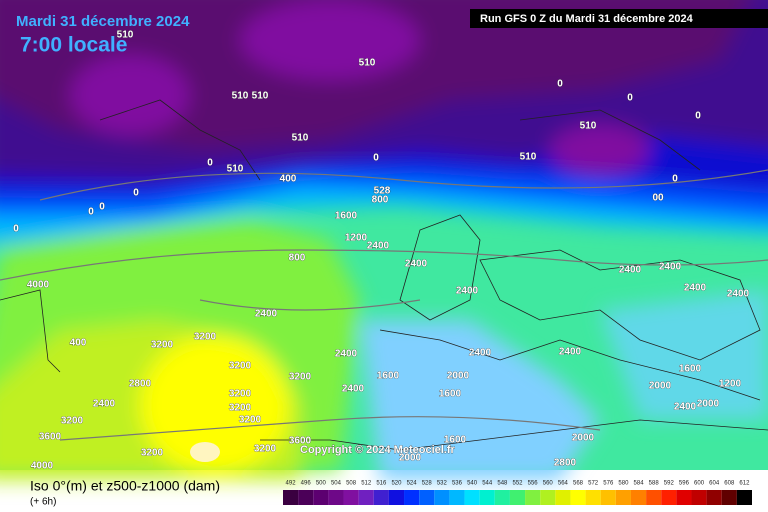  I want to click on legend-label: 528, so click(427, 484).